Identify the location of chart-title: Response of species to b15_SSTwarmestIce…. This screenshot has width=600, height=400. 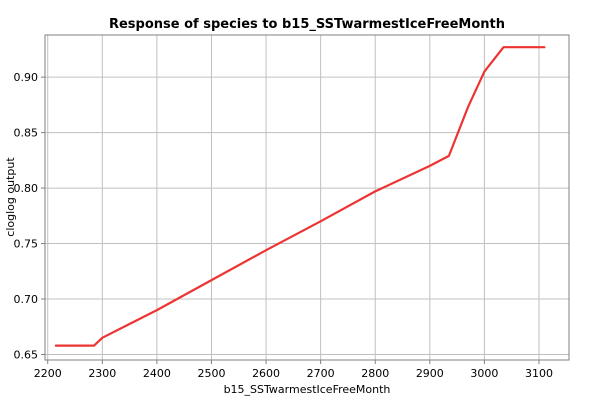
(307, 24).